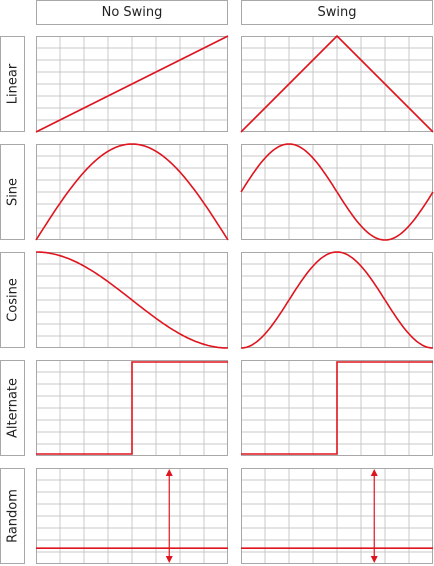 The height and width of the screenshot is (566, 434). I want to click on row-header-label: Sine, so click(12, 192).